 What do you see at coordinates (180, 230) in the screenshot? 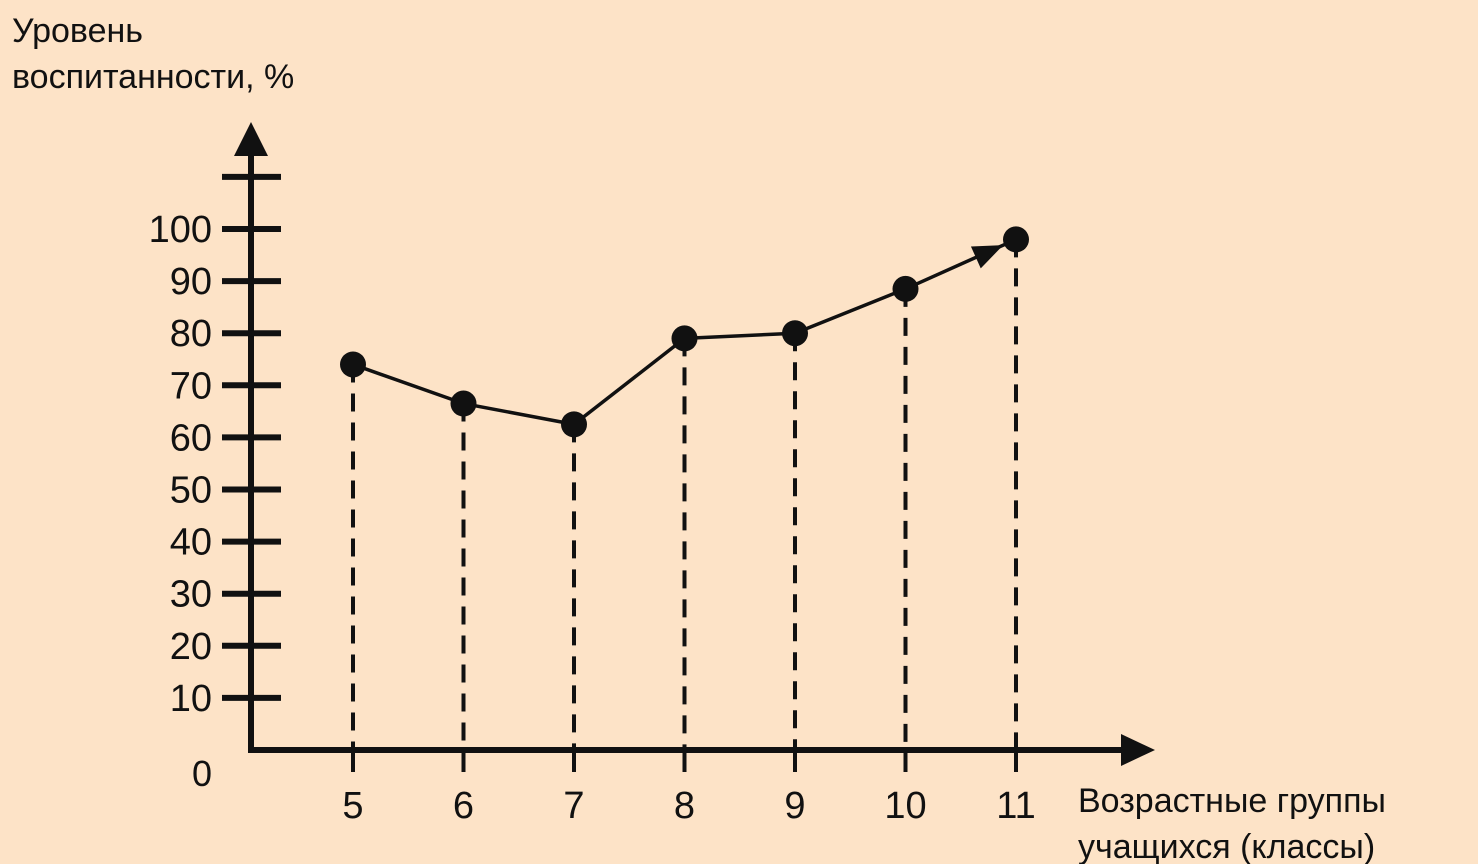
I see `y-tick-label-100: 100` at bounding box center [180, 230].